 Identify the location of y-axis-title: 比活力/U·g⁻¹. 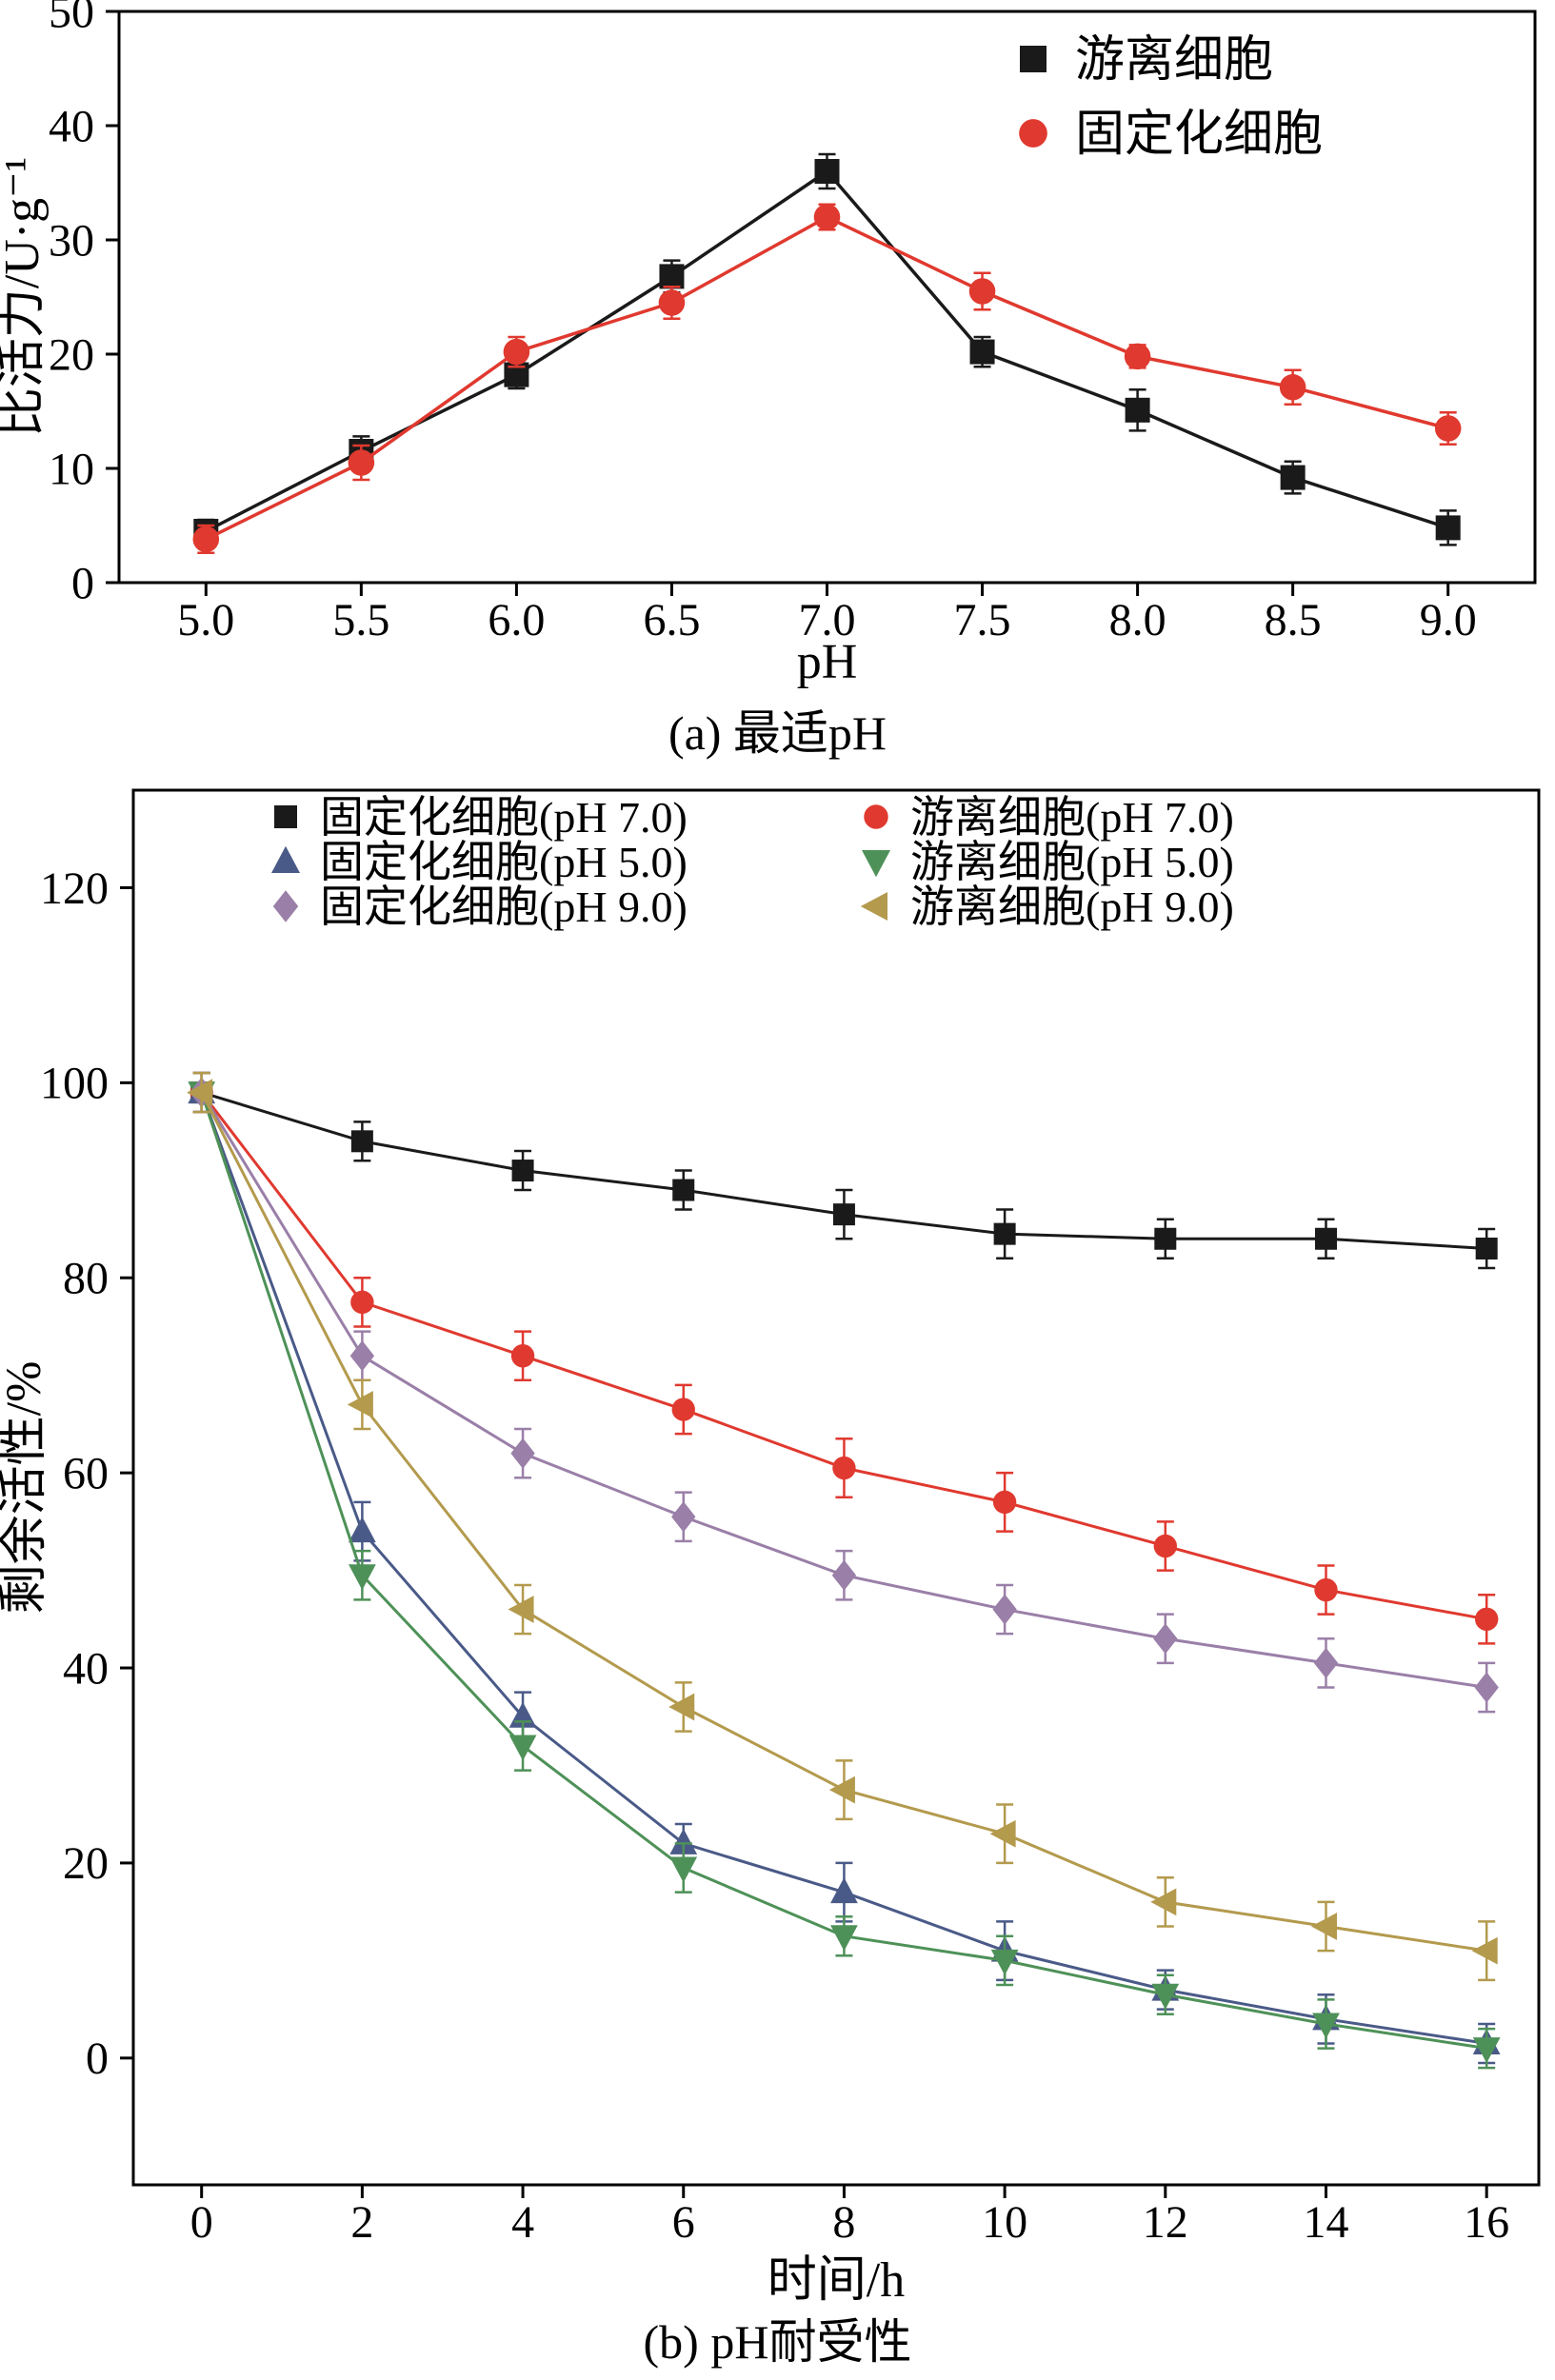
(25, 297).